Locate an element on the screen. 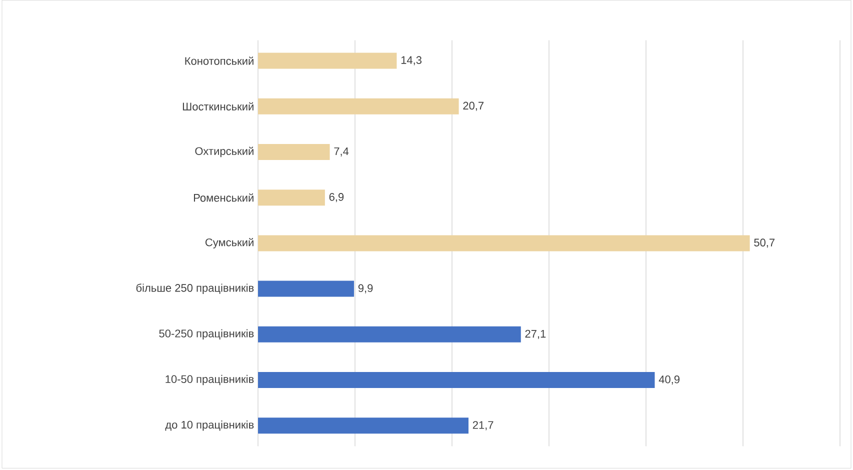  data-label: 21,7 is located at coordinates (483, 425).